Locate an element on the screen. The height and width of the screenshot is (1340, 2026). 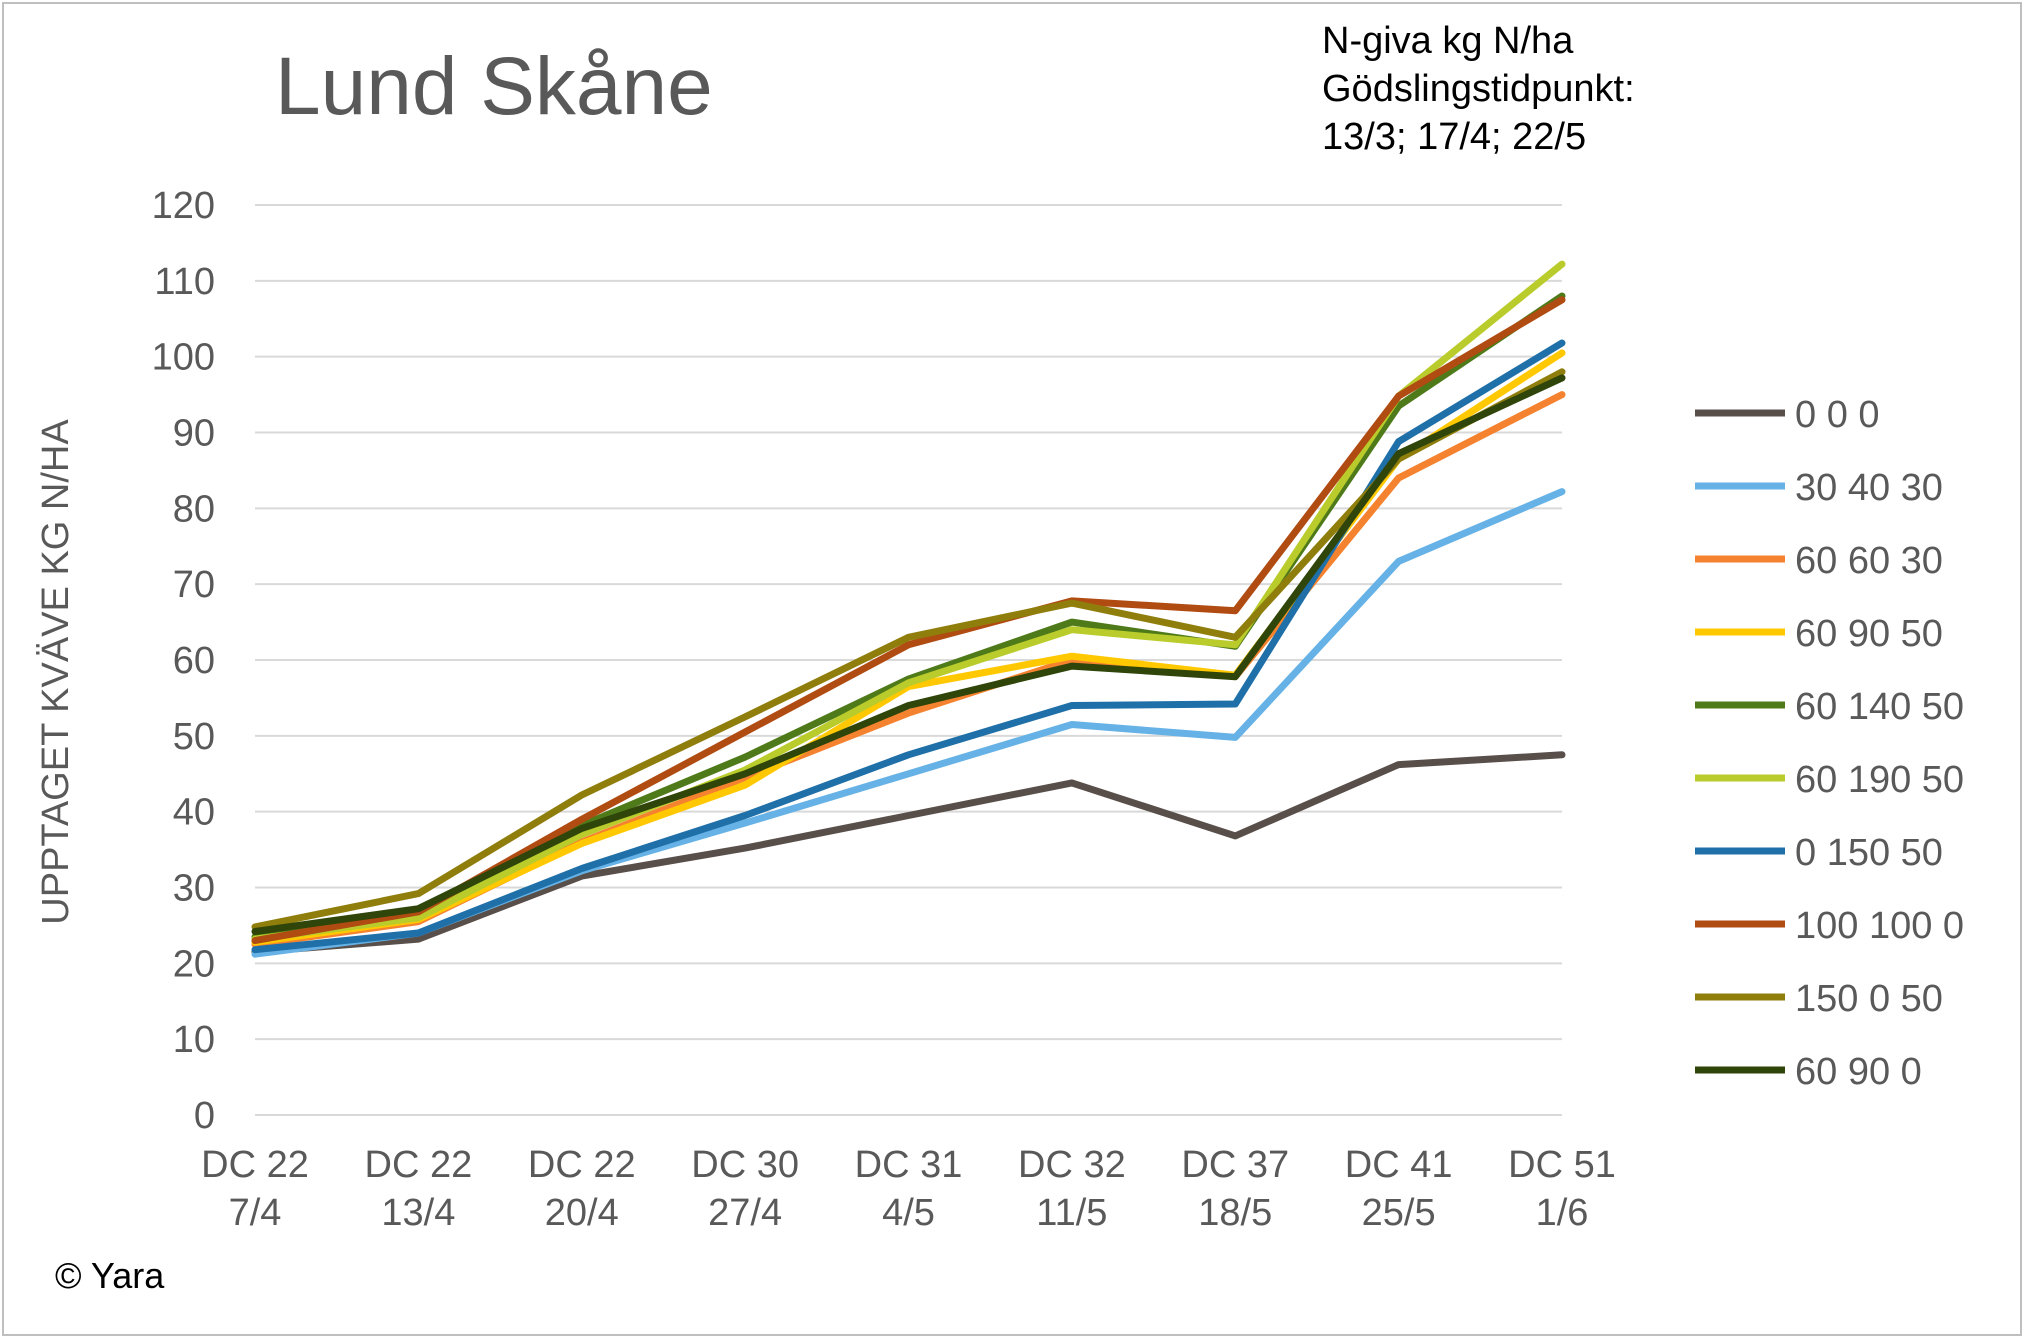
y-tick-label-20: 20 is located at coordinates (194, 964).